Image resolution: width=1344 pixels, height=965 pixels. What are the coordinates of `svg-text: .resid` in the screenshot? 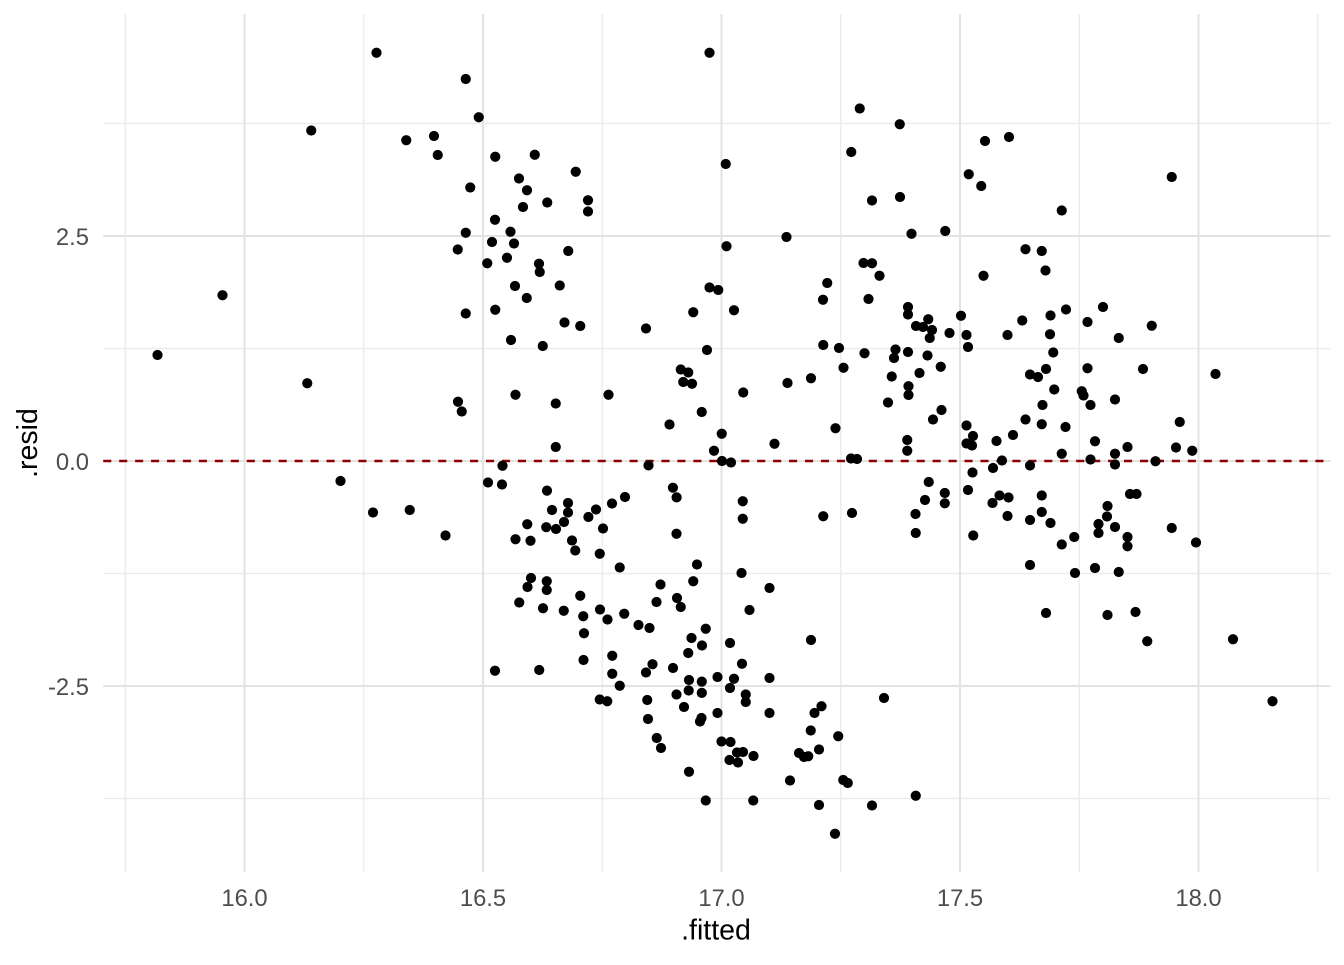 It's located at (28, 443).